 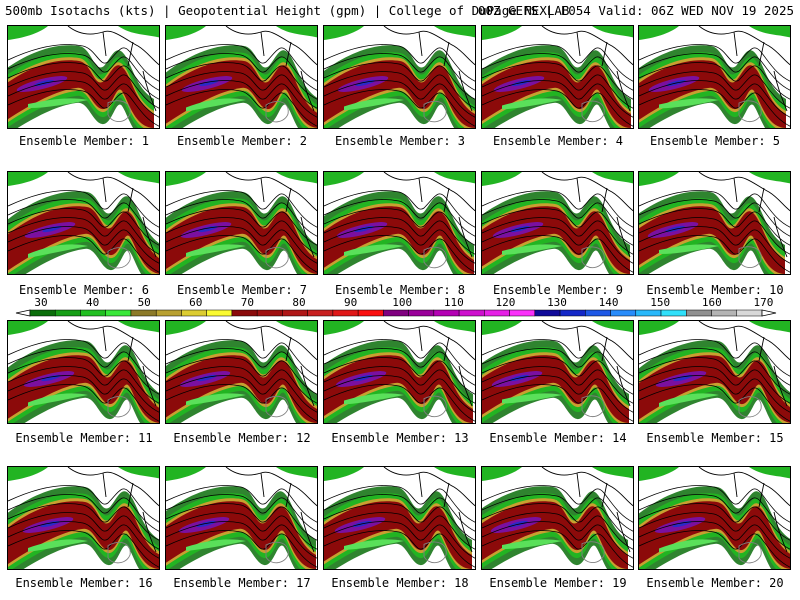 I want to click on colorbar-tick-label: 110, so click(x=454, y=302).